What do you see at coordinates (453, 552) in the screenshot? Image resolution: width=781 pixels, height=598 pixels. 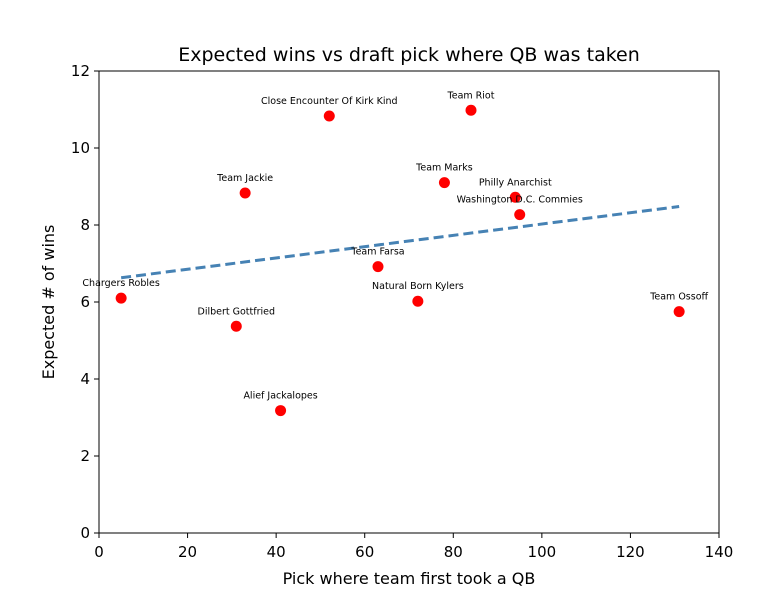 I see `x-tick-label: 80` at bounding box center [453, 552].